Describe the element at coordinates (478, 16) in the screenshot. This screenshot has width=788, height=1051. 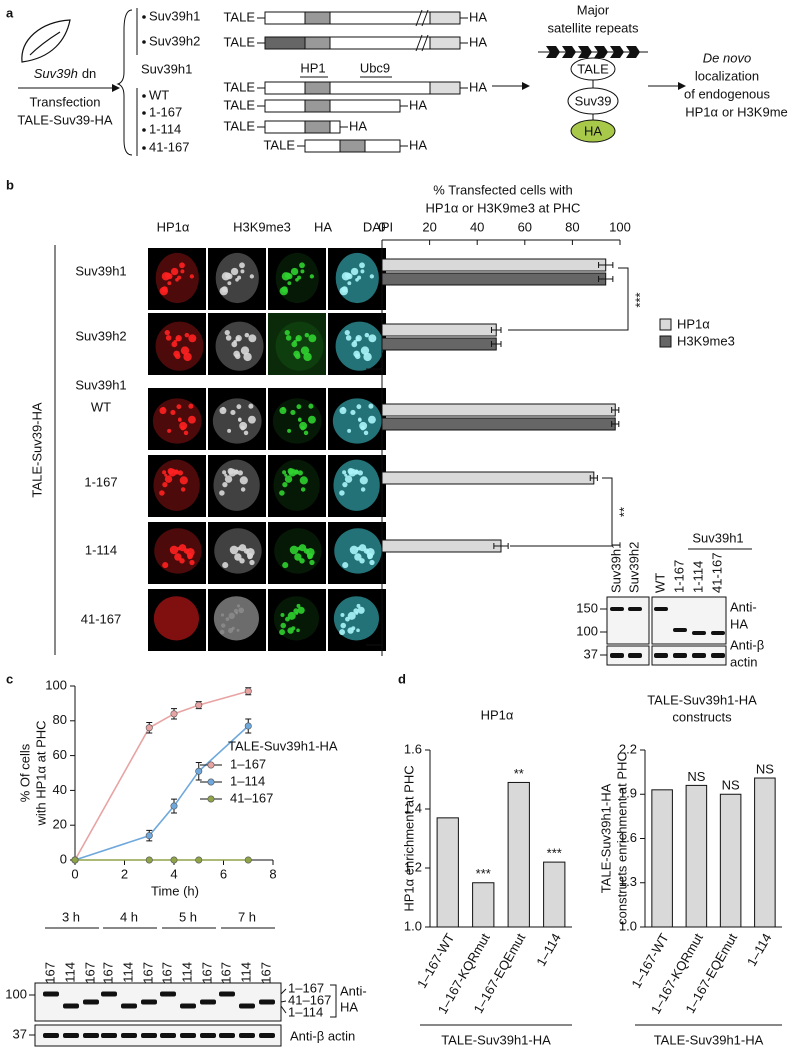
I see `ha-label: HA` at that location.